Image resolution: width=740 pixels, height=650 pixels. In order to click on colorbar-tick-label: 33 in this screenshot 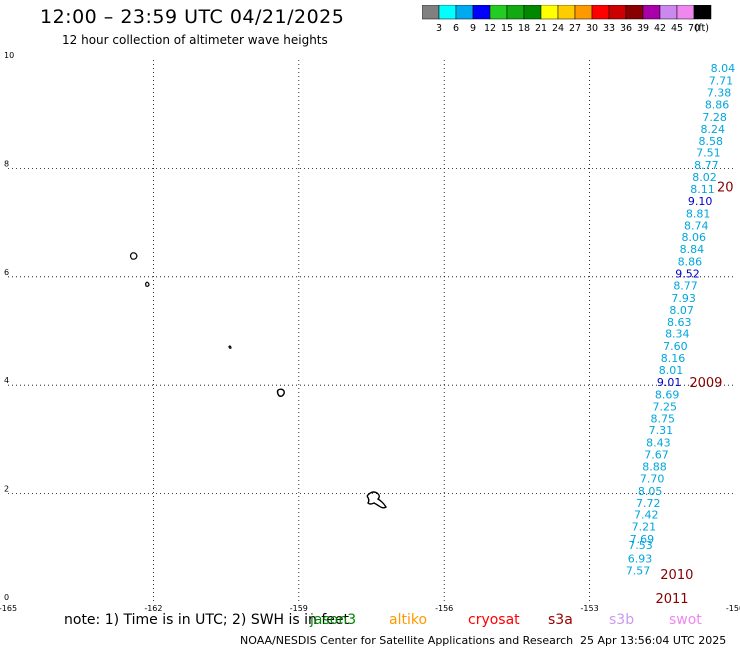, I will do `click(609, 28)`.